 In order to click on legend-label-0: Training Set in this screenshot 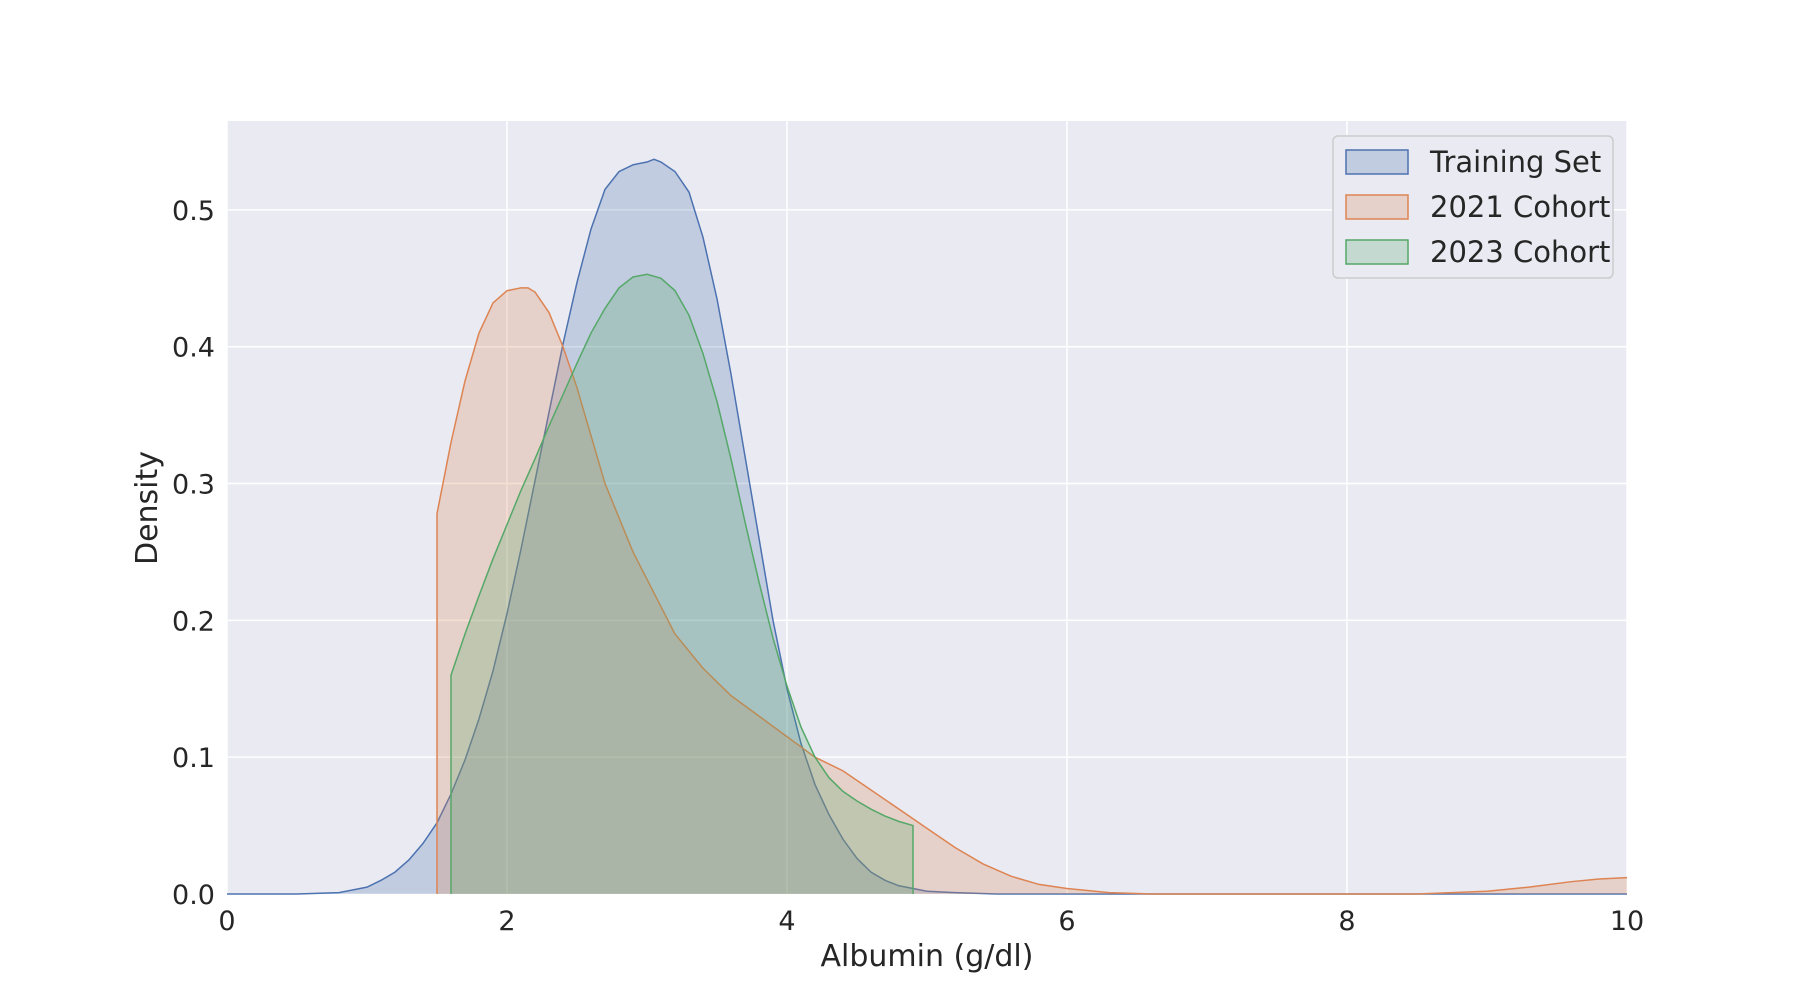, I will do `click(1515, 162)`.